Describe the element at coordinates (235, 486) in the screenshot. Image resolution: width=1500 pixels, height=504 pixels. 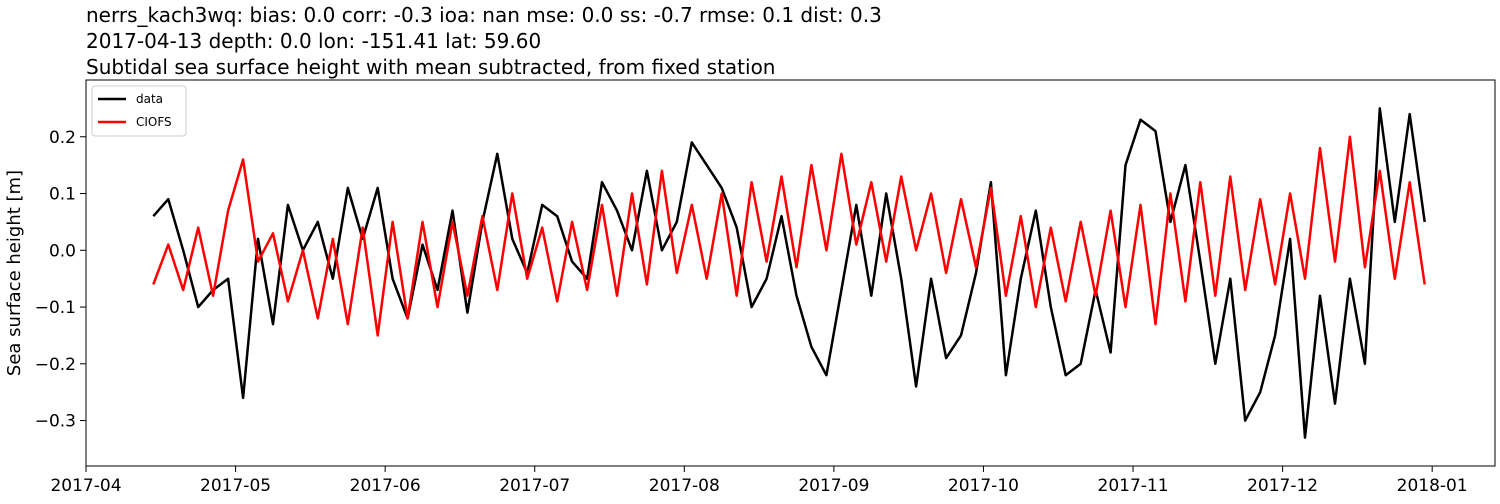
I see `x-tick-label: 2017-05` at that location.